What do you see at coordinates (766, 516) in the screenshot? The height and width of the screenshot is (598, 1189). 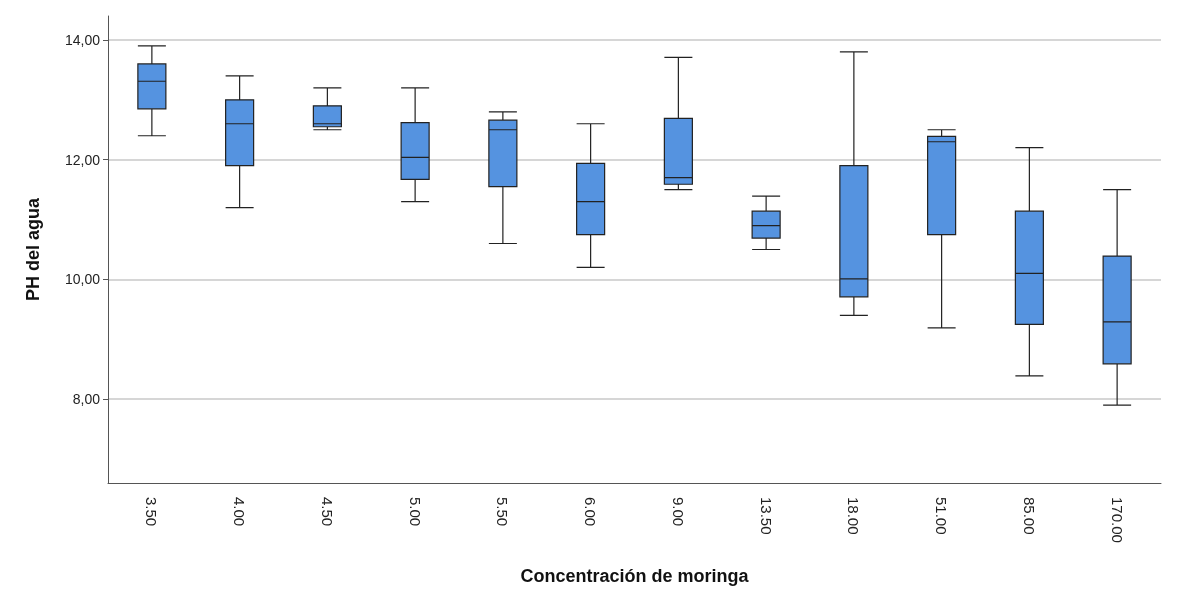 I see `x-tick-label: 13.50` at bounding box center [766, 516].